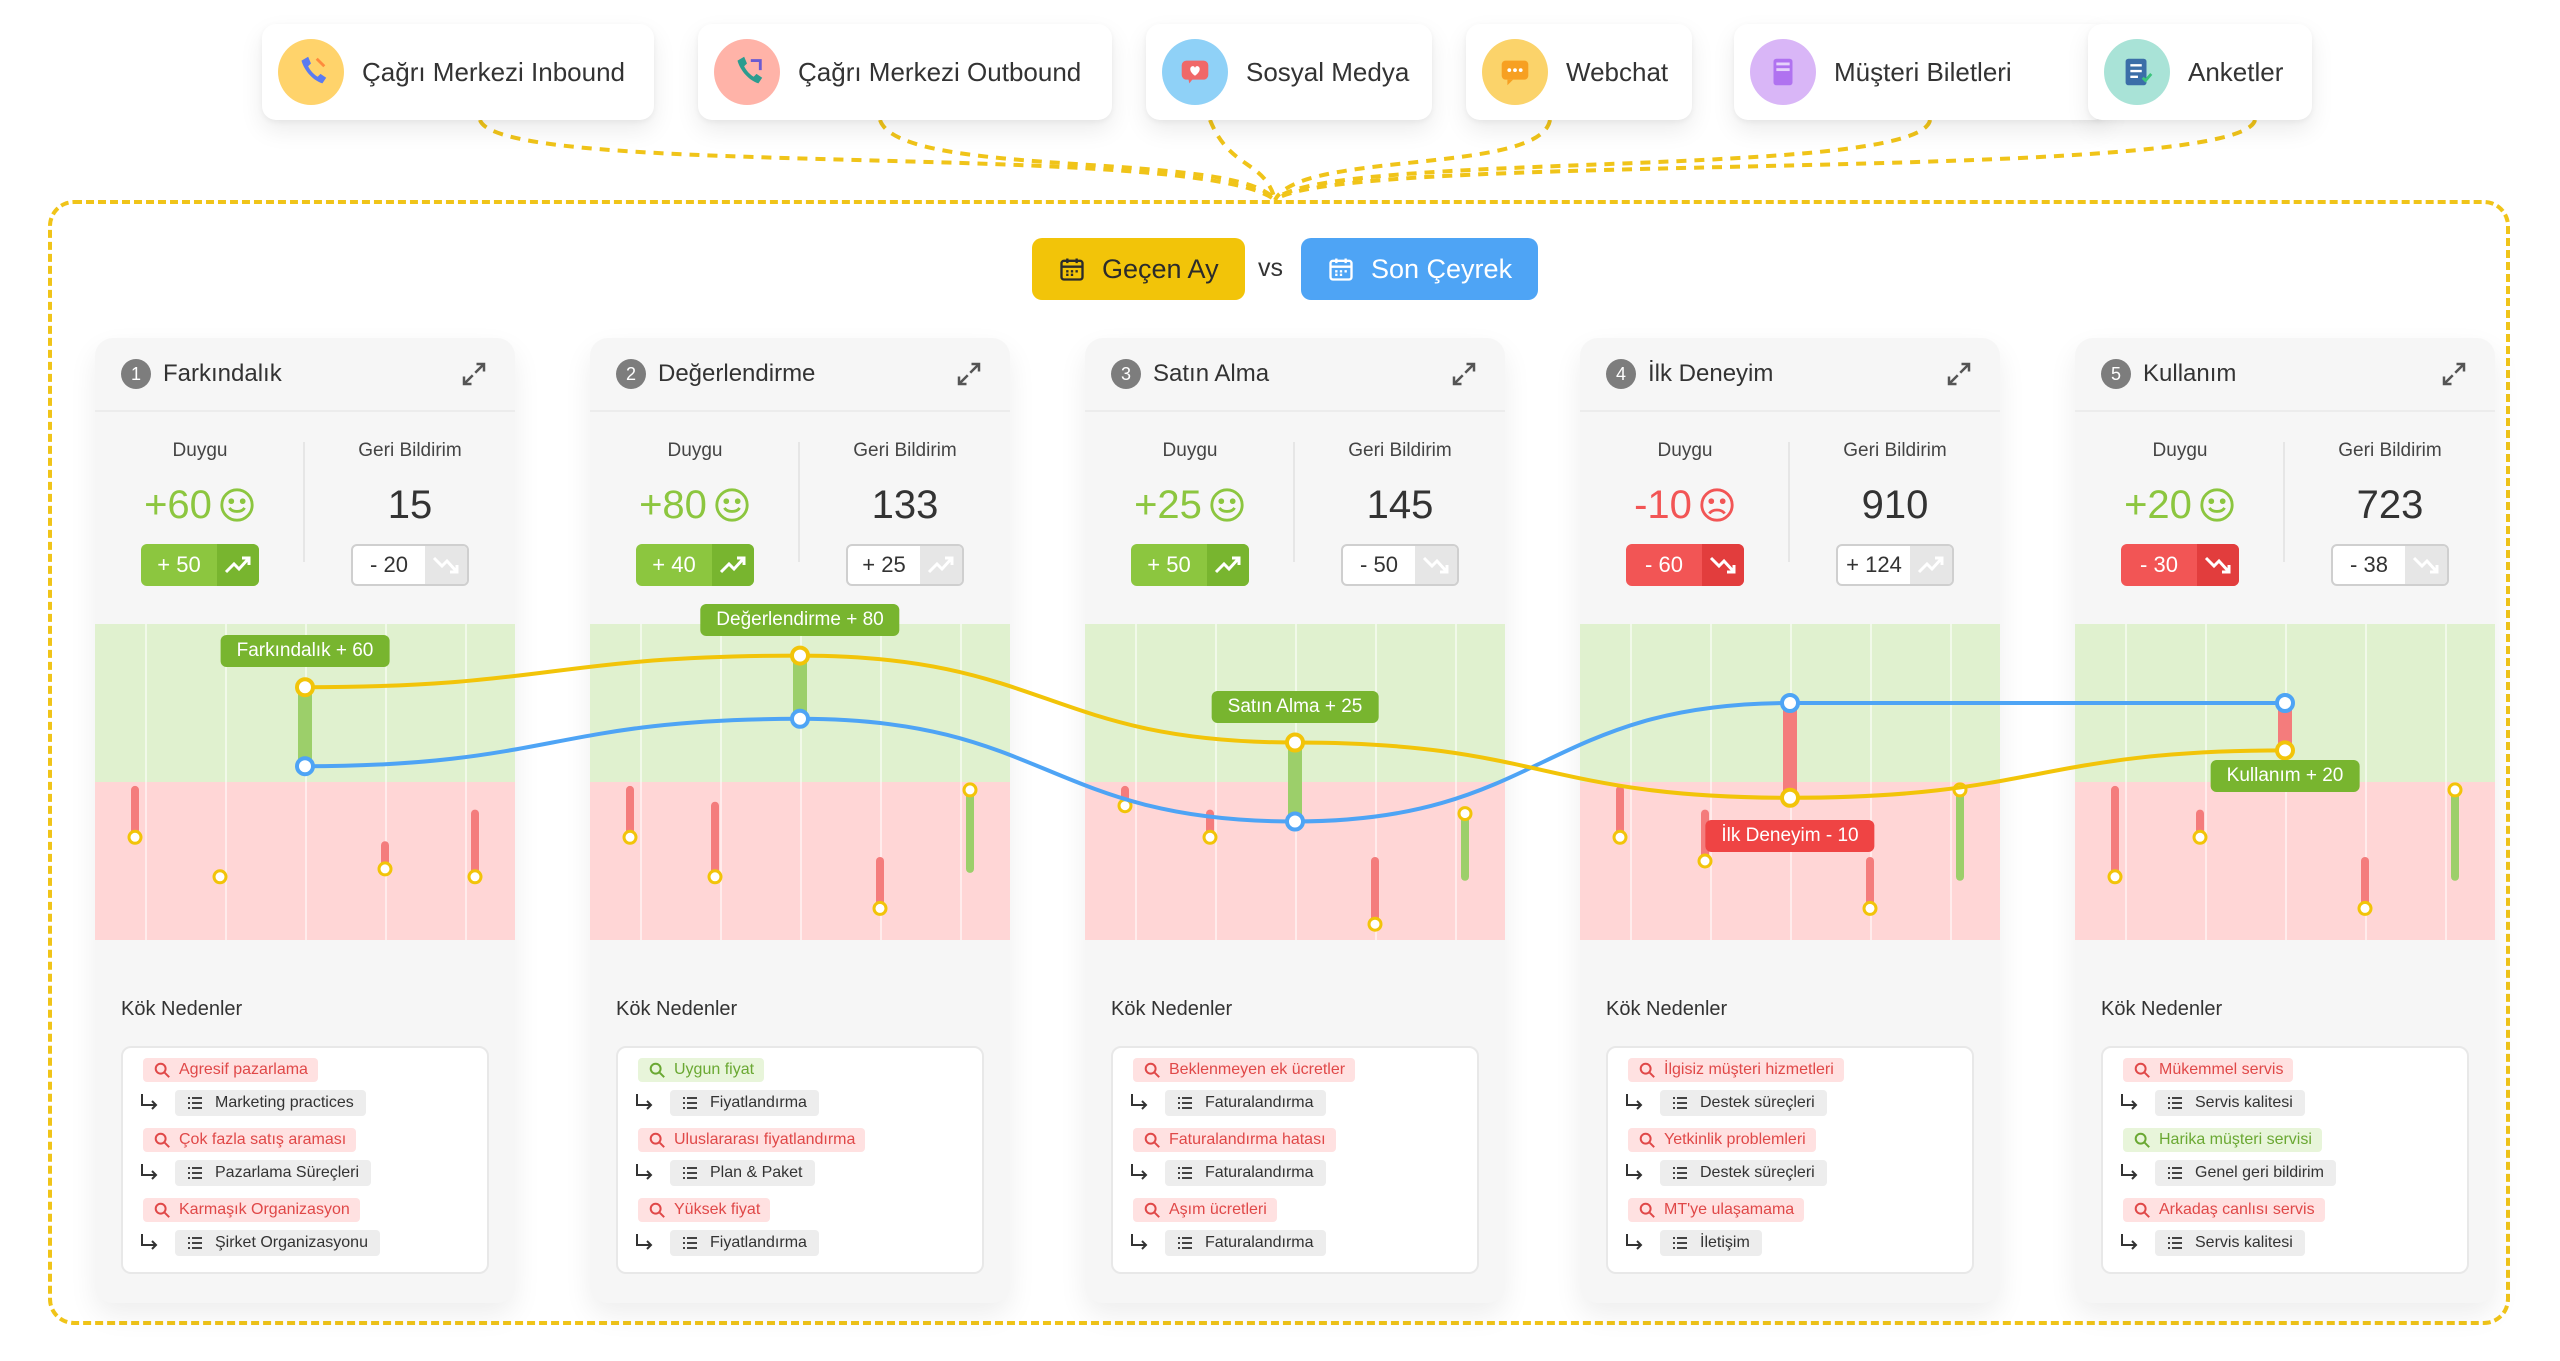 The image size is (2560, 1361). I want to click on root-cause-tag: Çok fazla satış araması, so click(250, 1140).